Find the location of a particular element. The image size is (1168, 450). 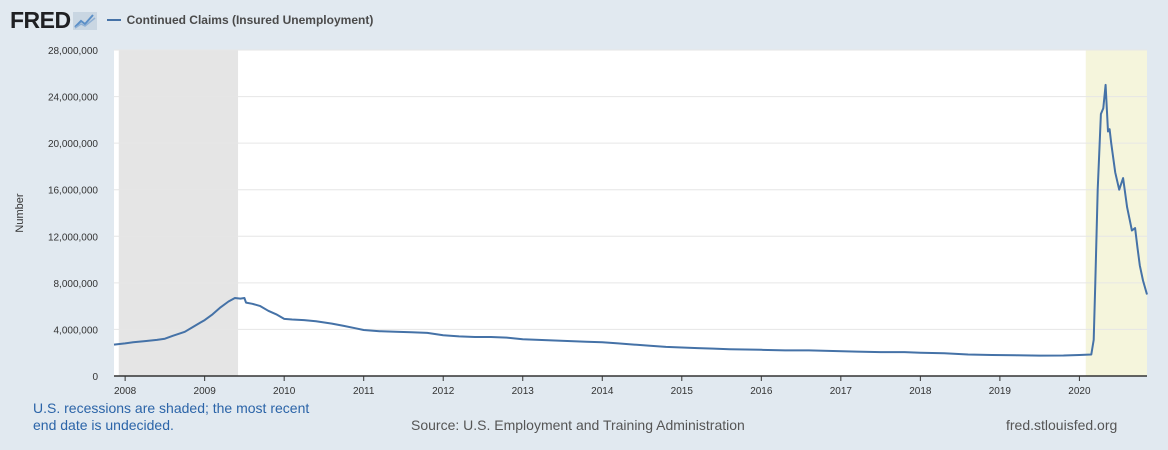

x-tick-label: 2011 is located at coordinates (364, 391).